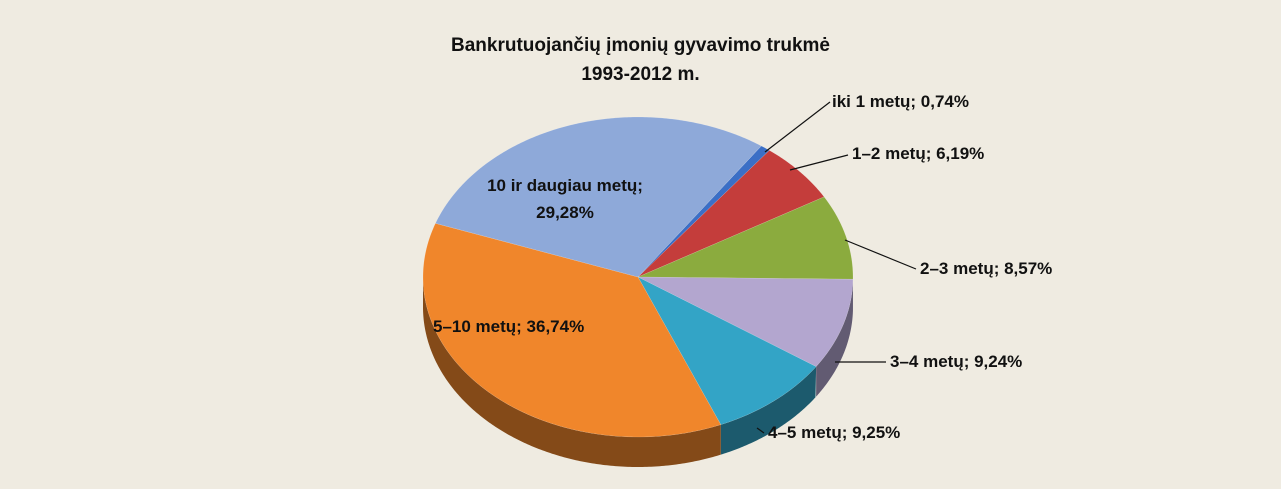  What do you see at coordinates (640, 74) in the screenshot?
I see `chart-subtitle: 1993-2012 m.` at bounding box center [640, 74].